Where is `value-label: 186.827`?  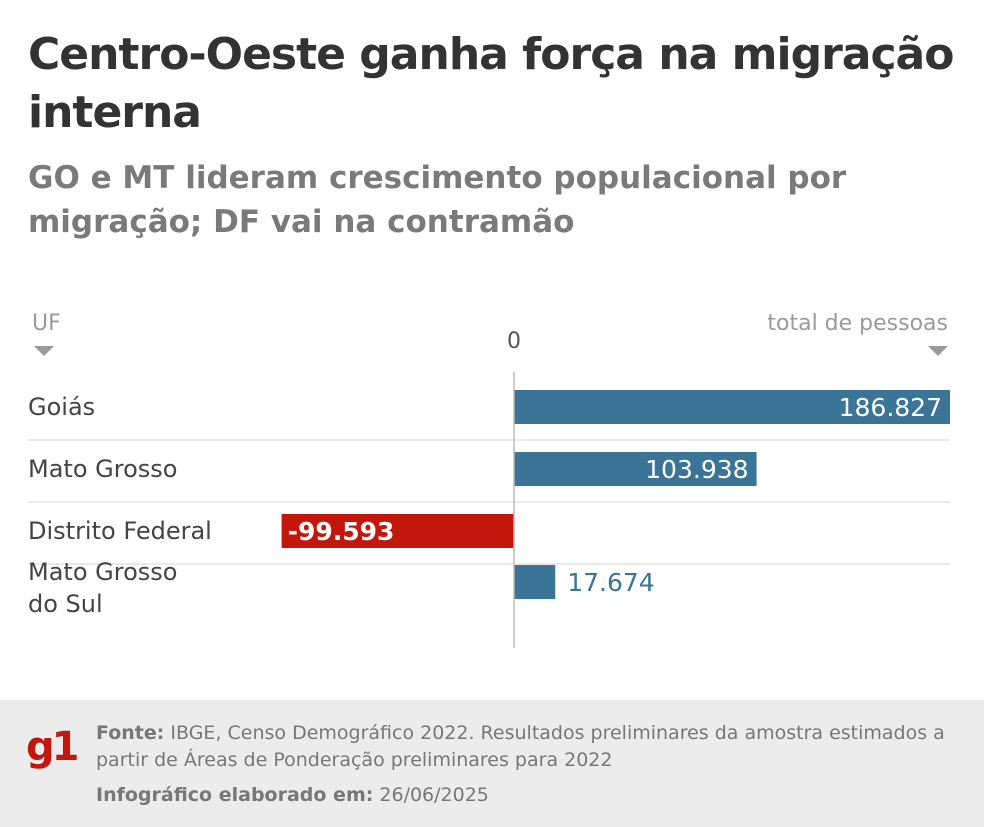
value-label: 186.827 is located at coordinates (890, 407).